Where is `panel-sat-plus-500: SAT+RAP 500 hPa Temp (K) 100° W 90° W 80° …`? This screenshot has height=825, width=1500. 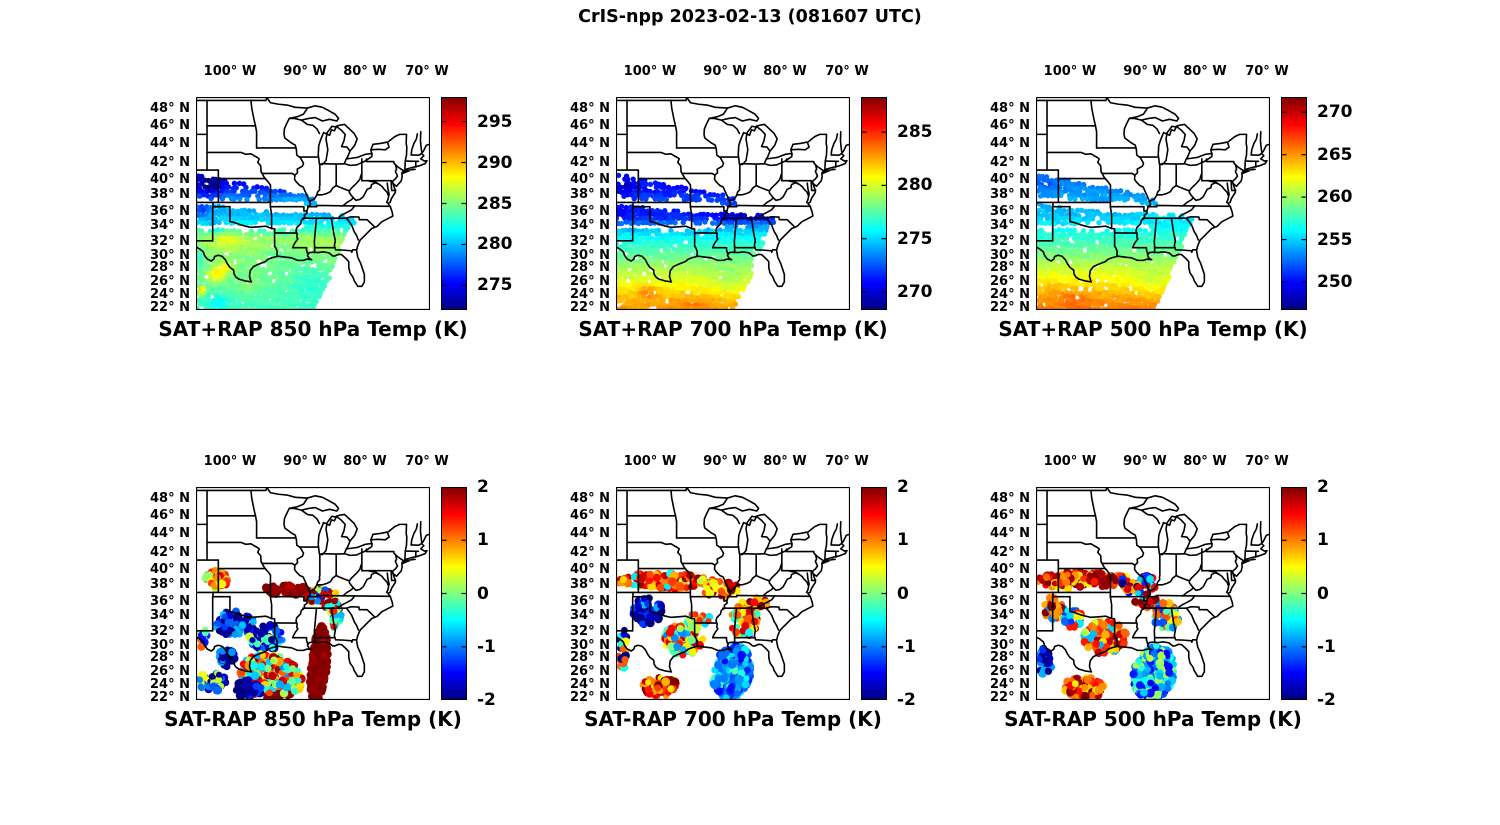
panel-sat-plus-500: SAT+RAP 500 hPa Temp (K) 100° W 90° W 80° … is located at coordinates (1171, 202).